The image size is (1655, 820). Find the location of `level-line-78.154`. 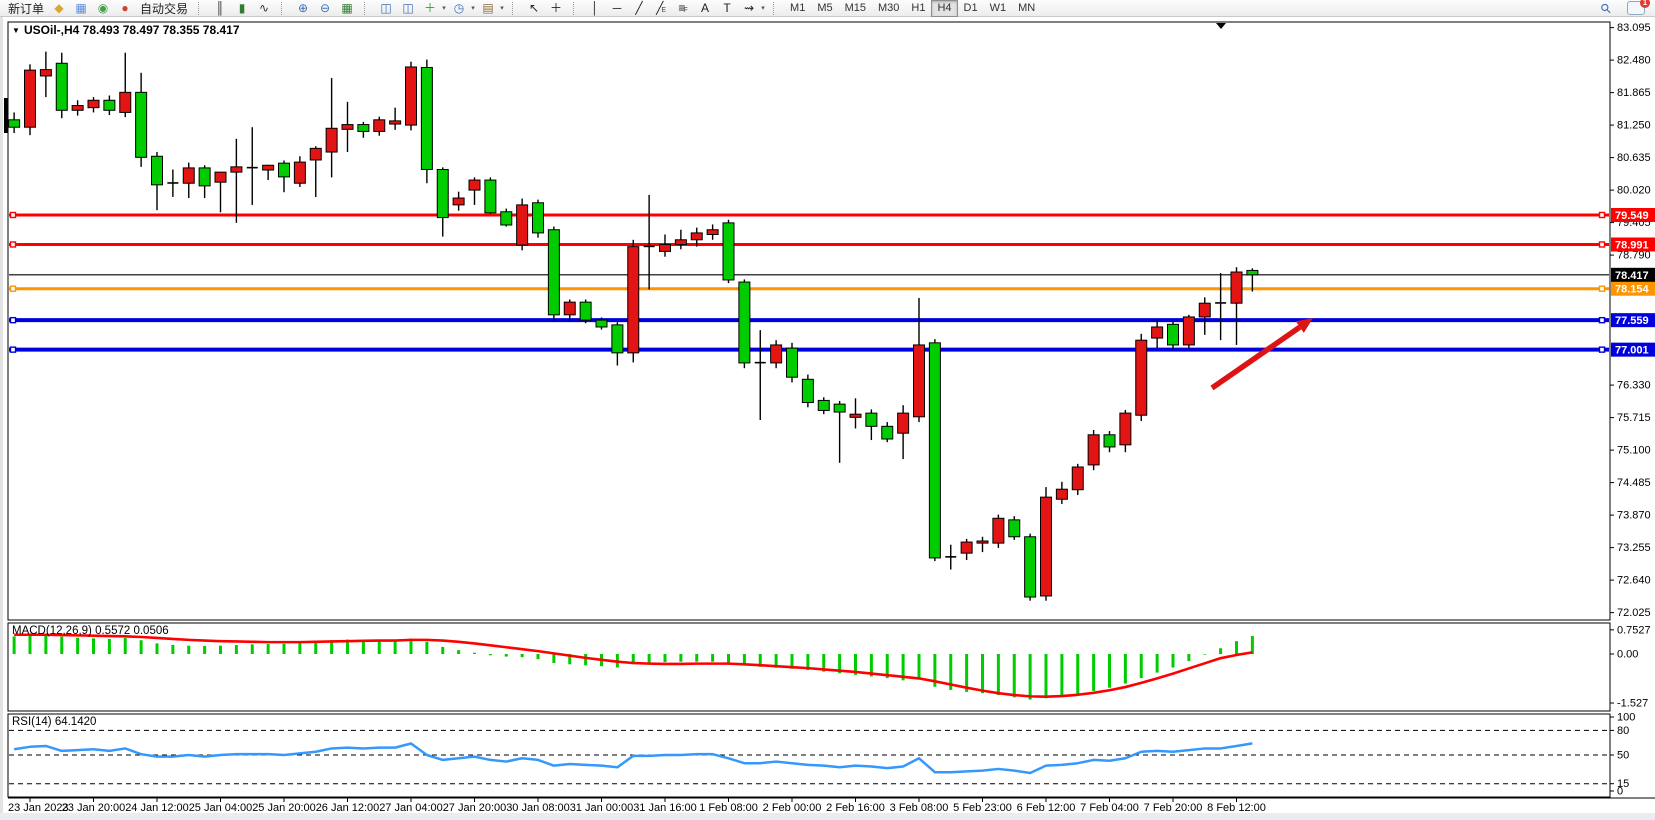

level-line-78.154 is located at coordinates (809, 288).